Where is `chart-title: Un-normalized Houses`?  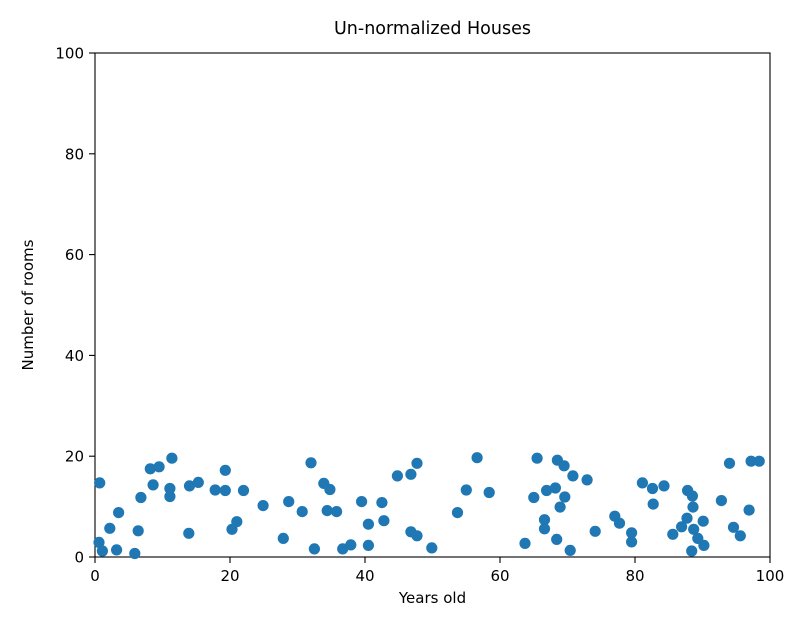
chart-title: Un-normalized Houses is located at coordinates (432, 29).